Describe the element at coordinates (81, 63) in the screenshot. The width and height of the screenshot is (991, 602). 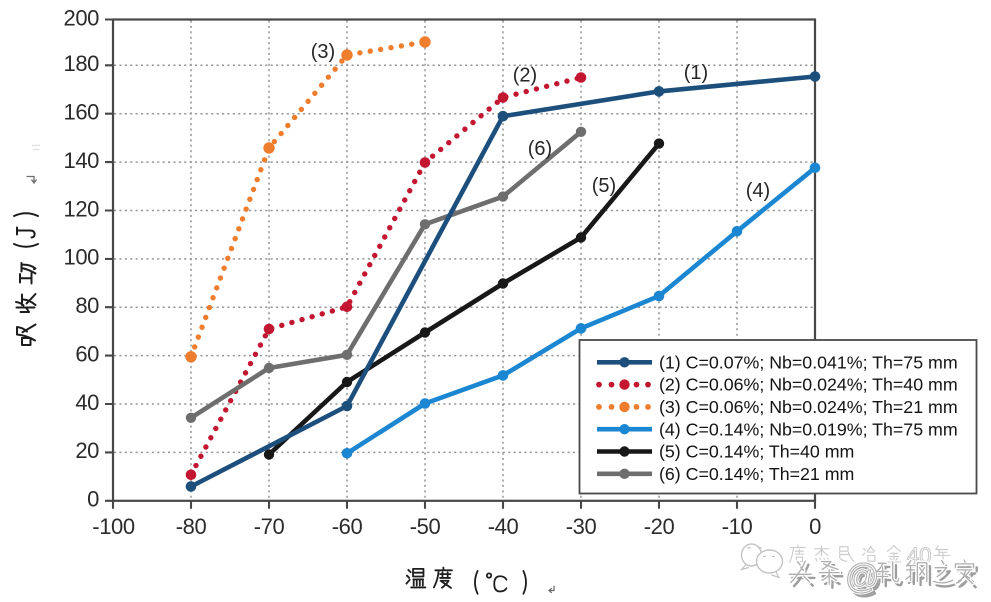
I see `svg-text: 180` at that location.